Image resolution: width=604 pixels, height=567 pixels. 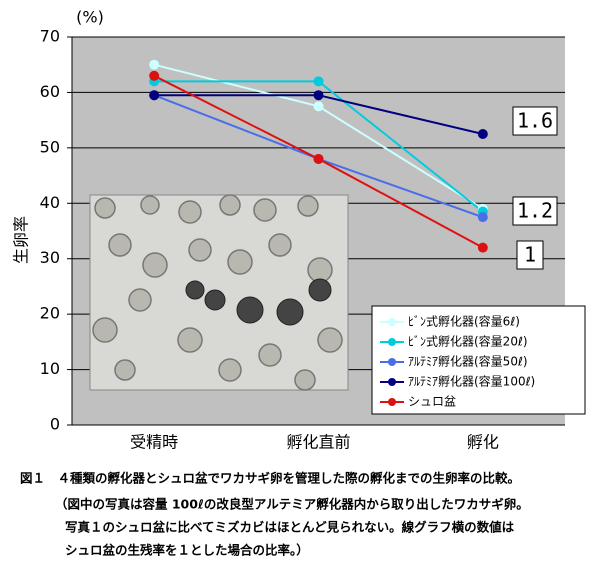 I want to click on y-axis-label: 生卵率, so click(x=21, y=240).